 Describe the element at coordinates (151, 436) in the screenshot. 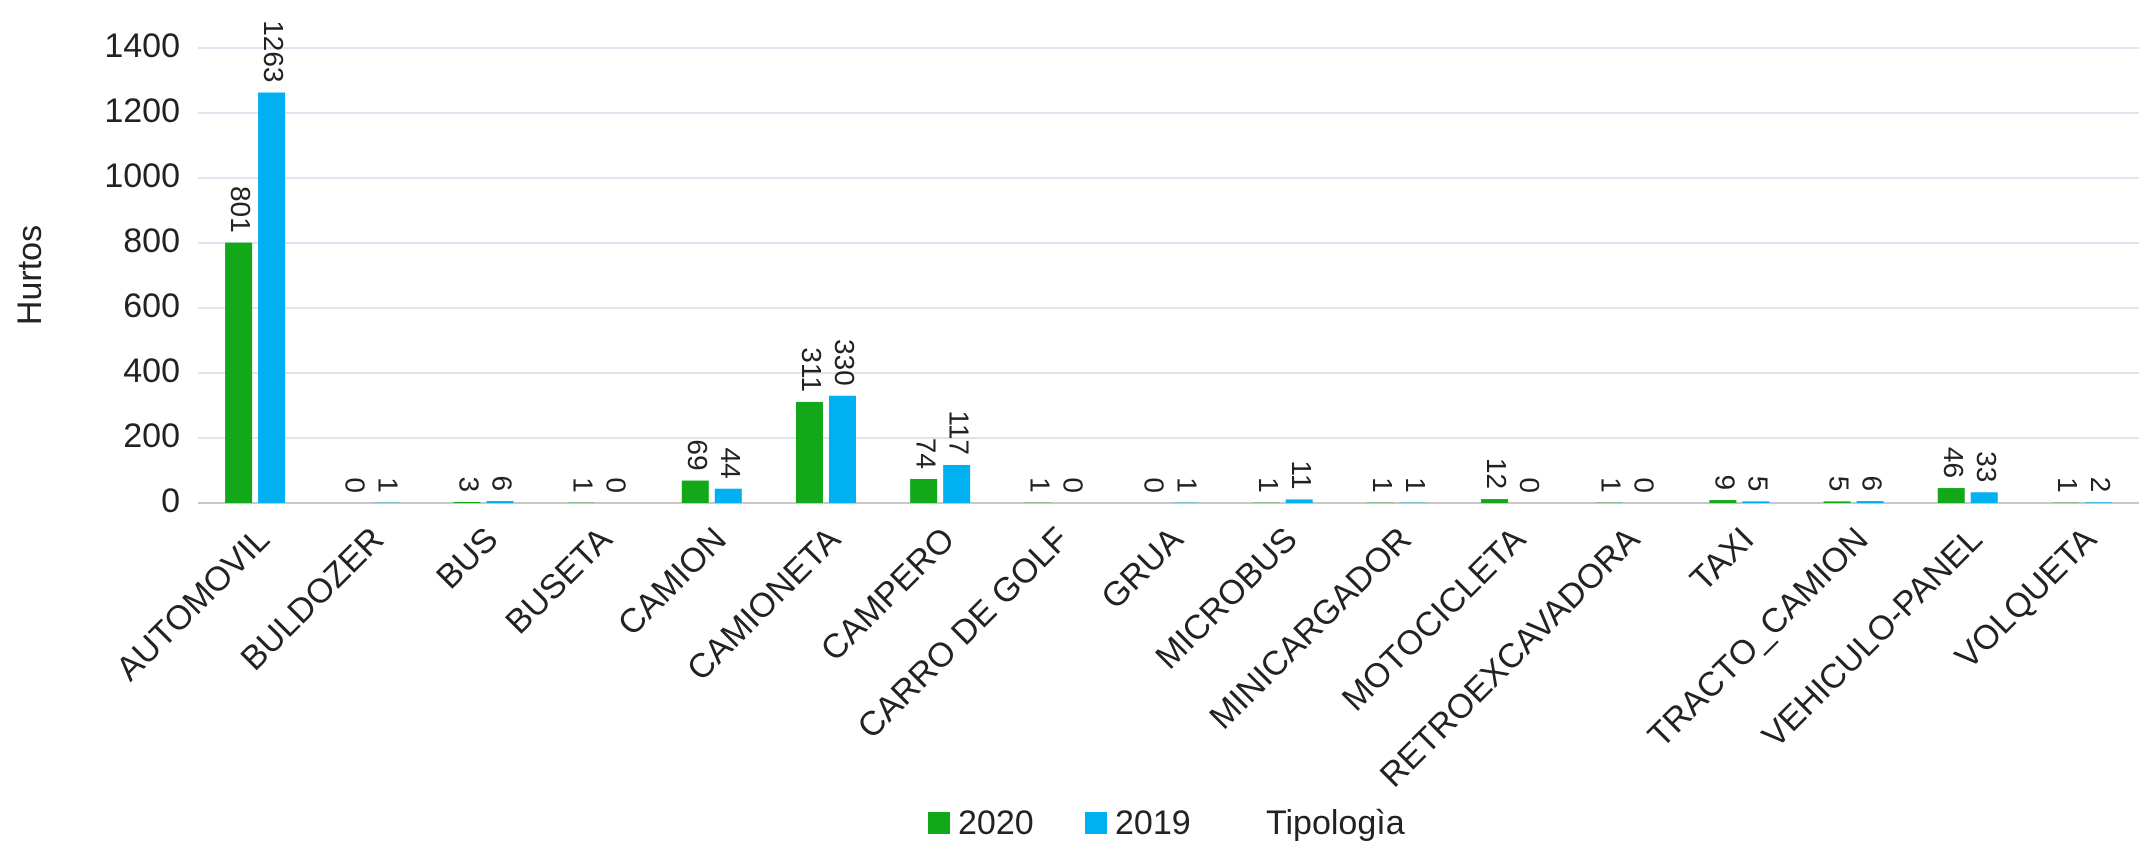

I see `y-tick-label: 200` at that location.